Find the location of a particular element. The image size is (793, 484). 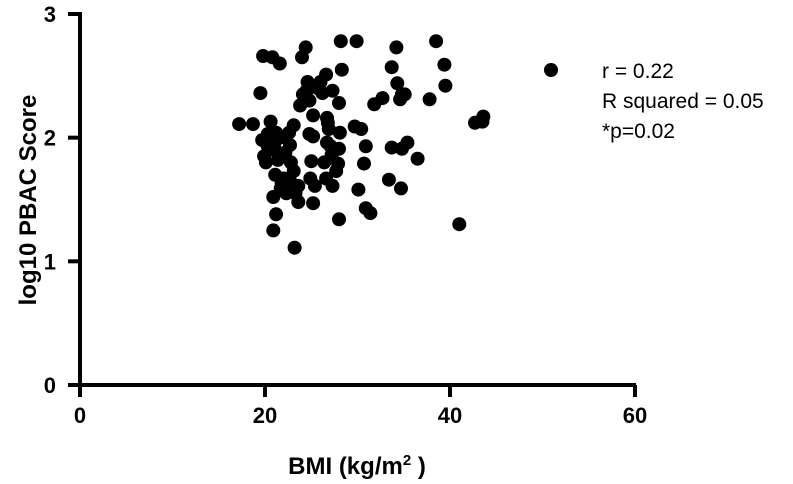

x-tick-label: 0 is located at coordinates (80, 415).